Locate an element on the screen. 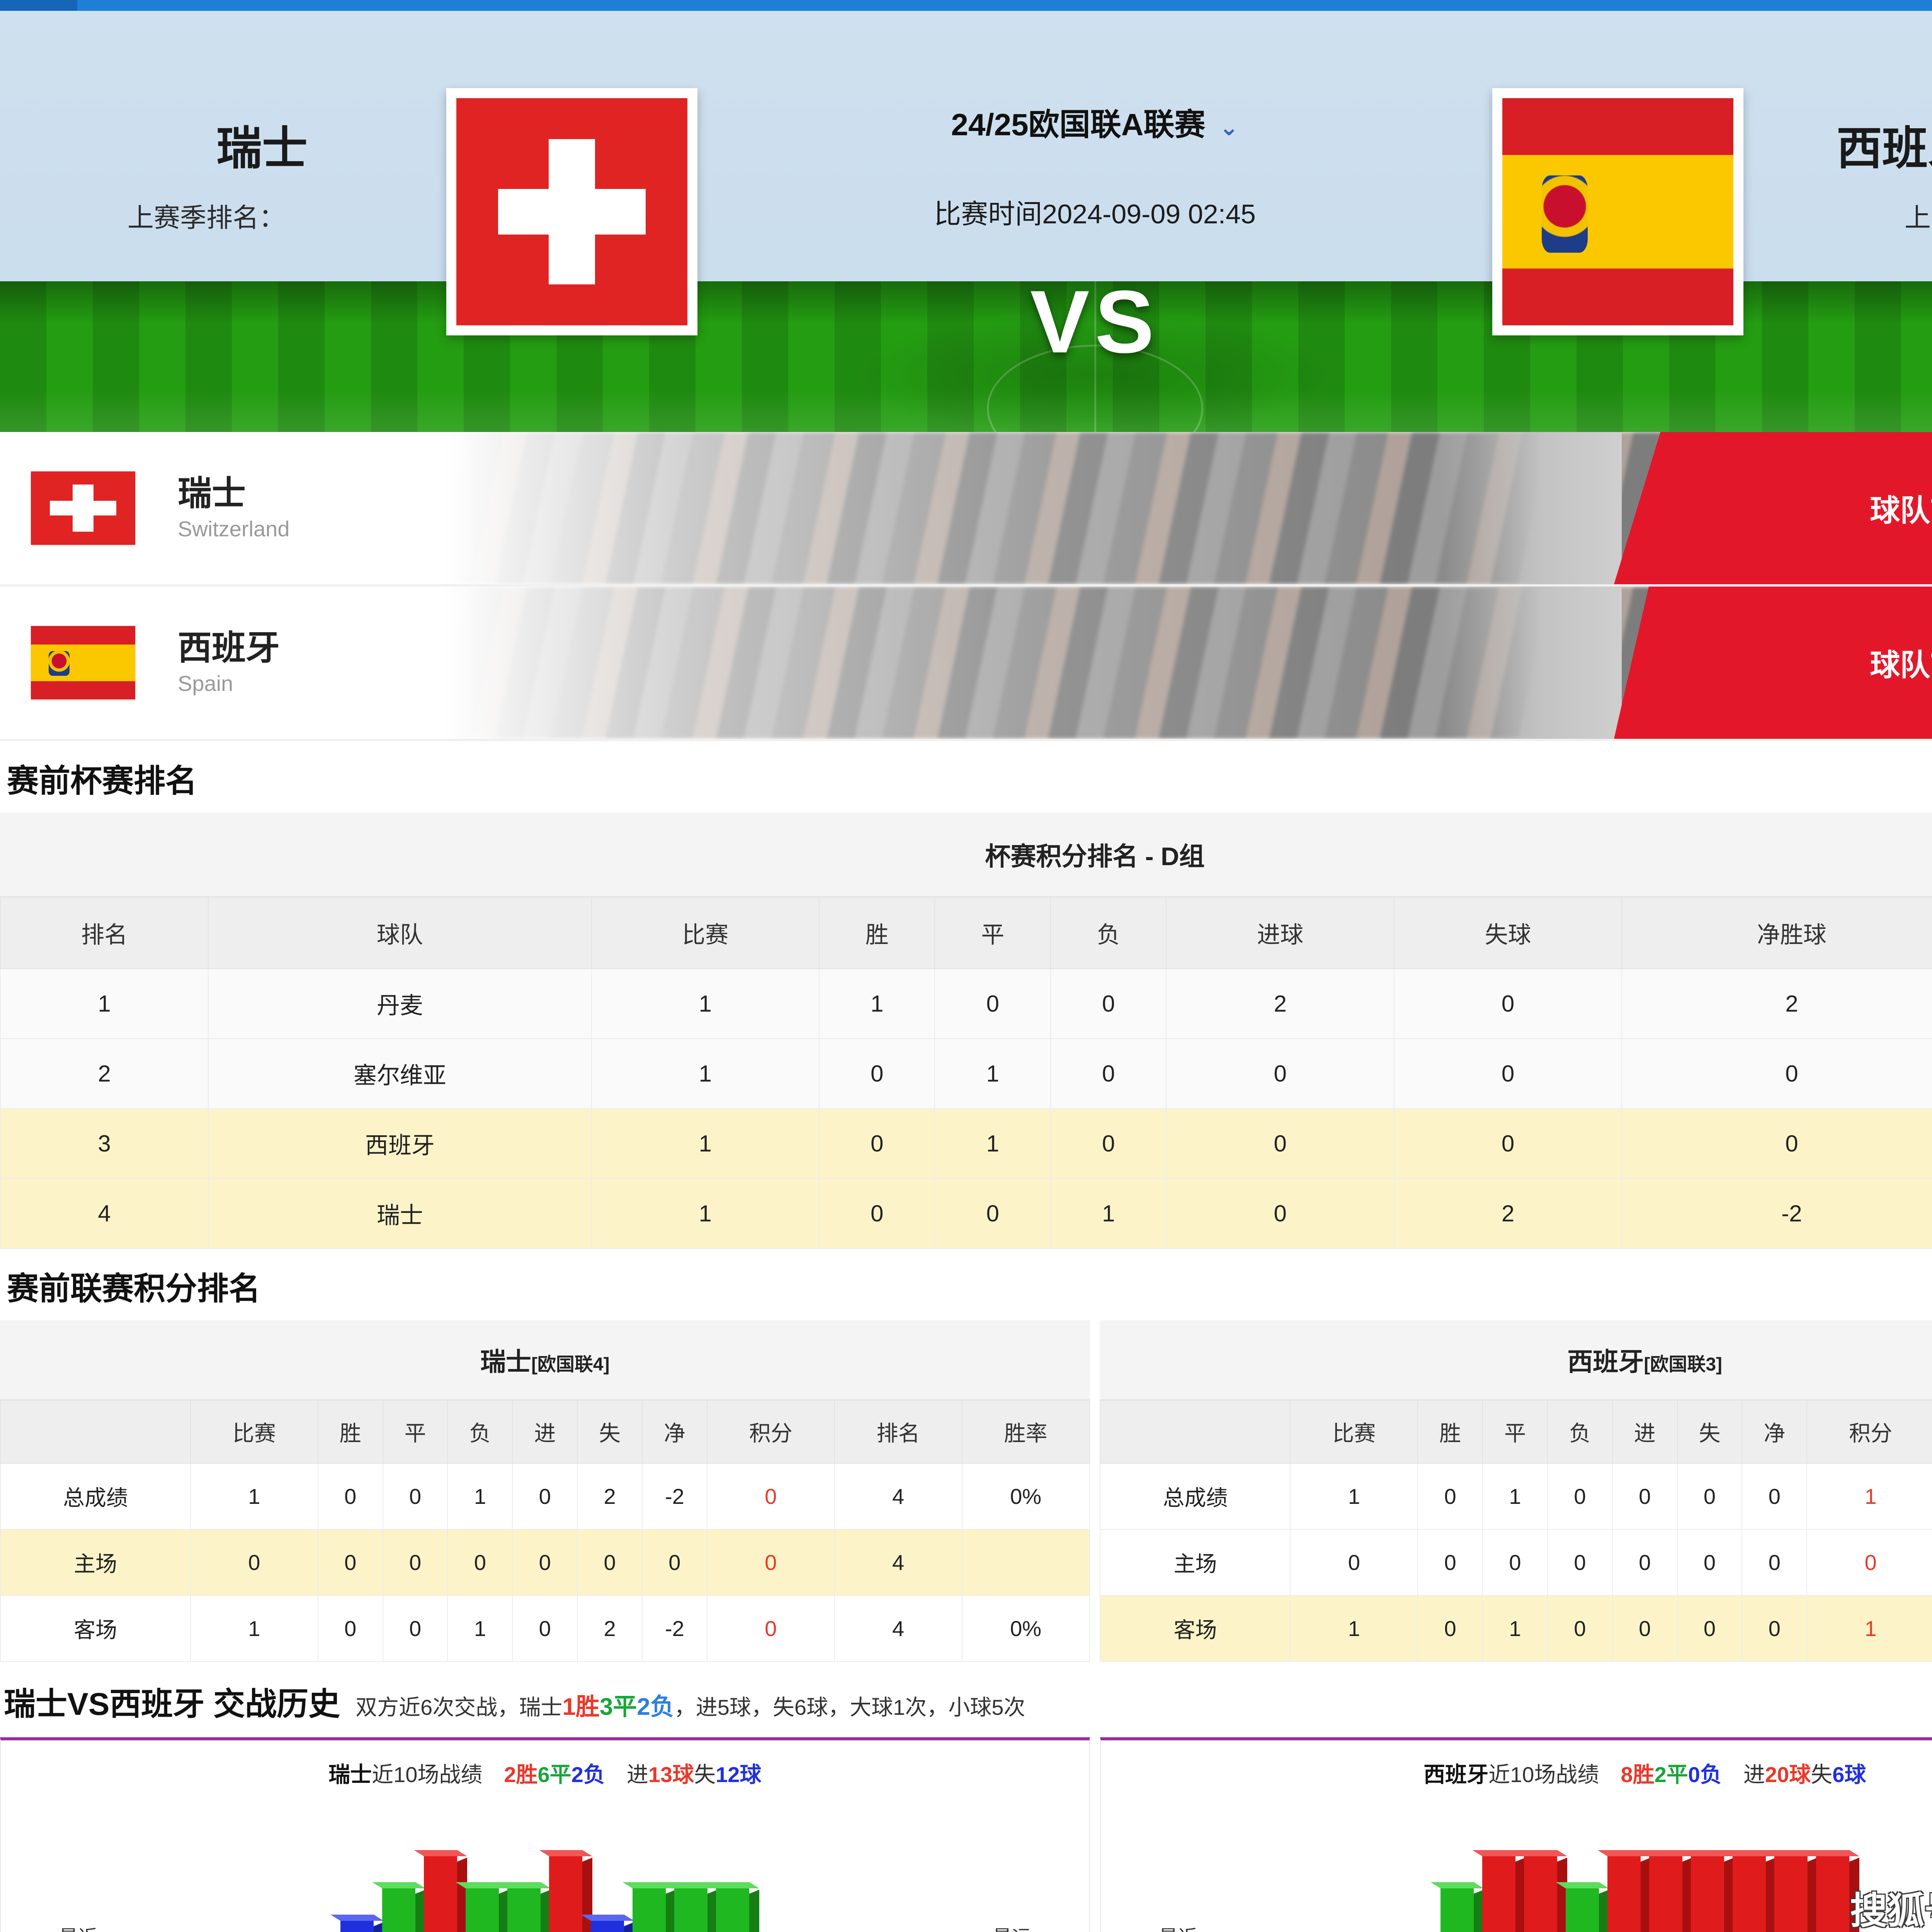 Image resolution: width=1932 pixels, height=1932 pixels. spain-flag-icon is located at coordinates (1617, 212).